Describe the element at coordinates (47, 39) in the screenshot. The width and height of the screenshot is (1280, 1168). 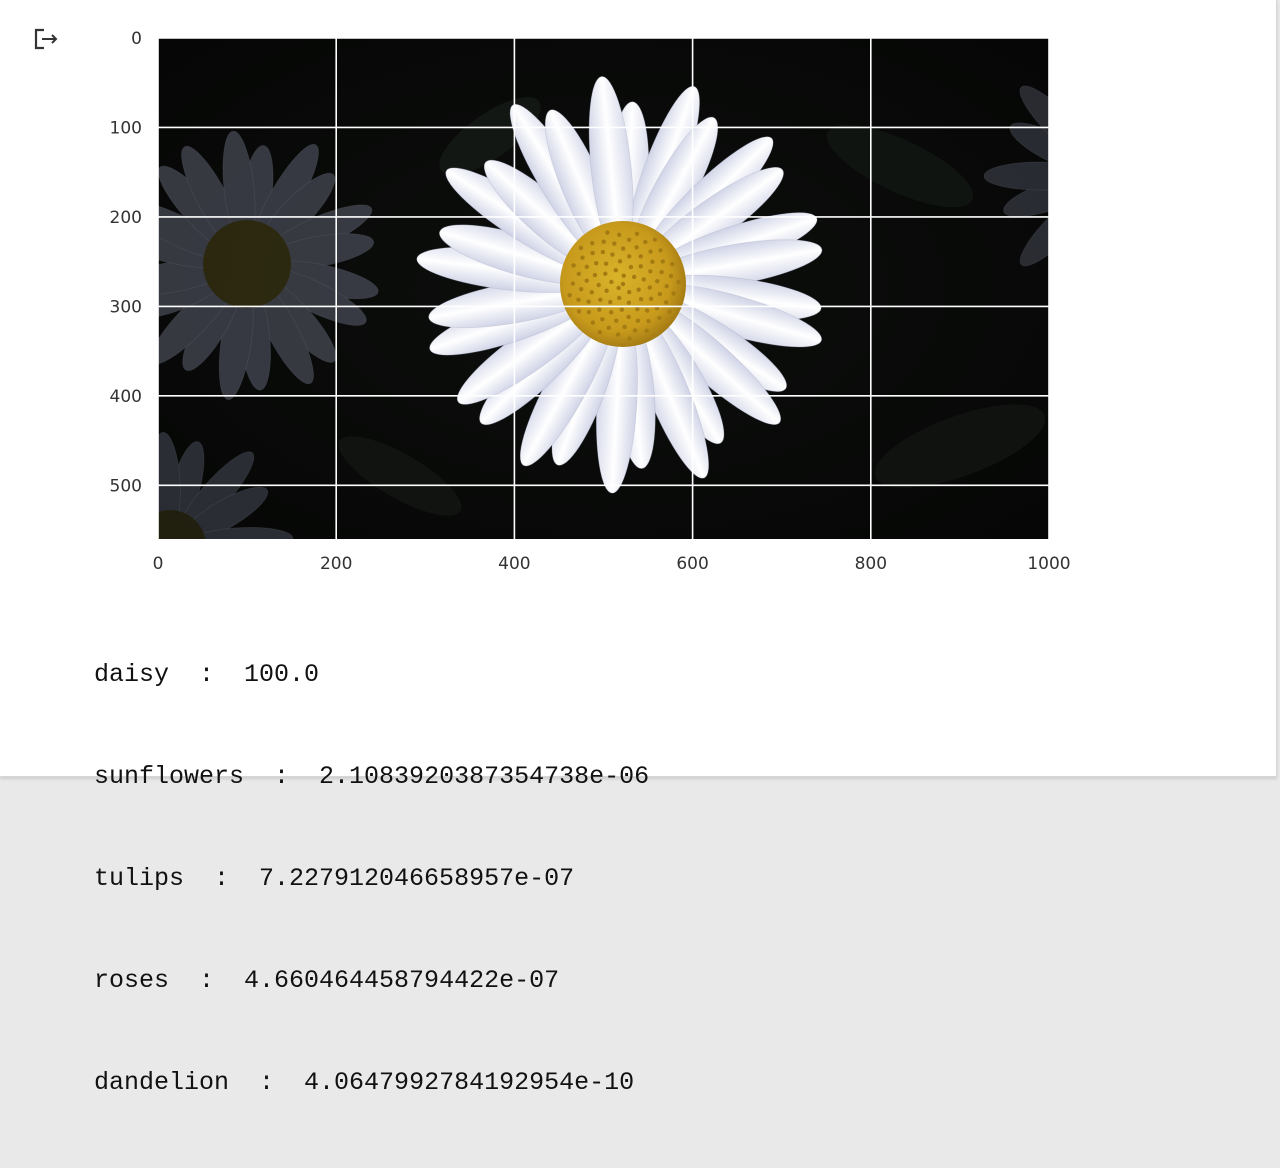
I see `output-exit-icon` at that location.